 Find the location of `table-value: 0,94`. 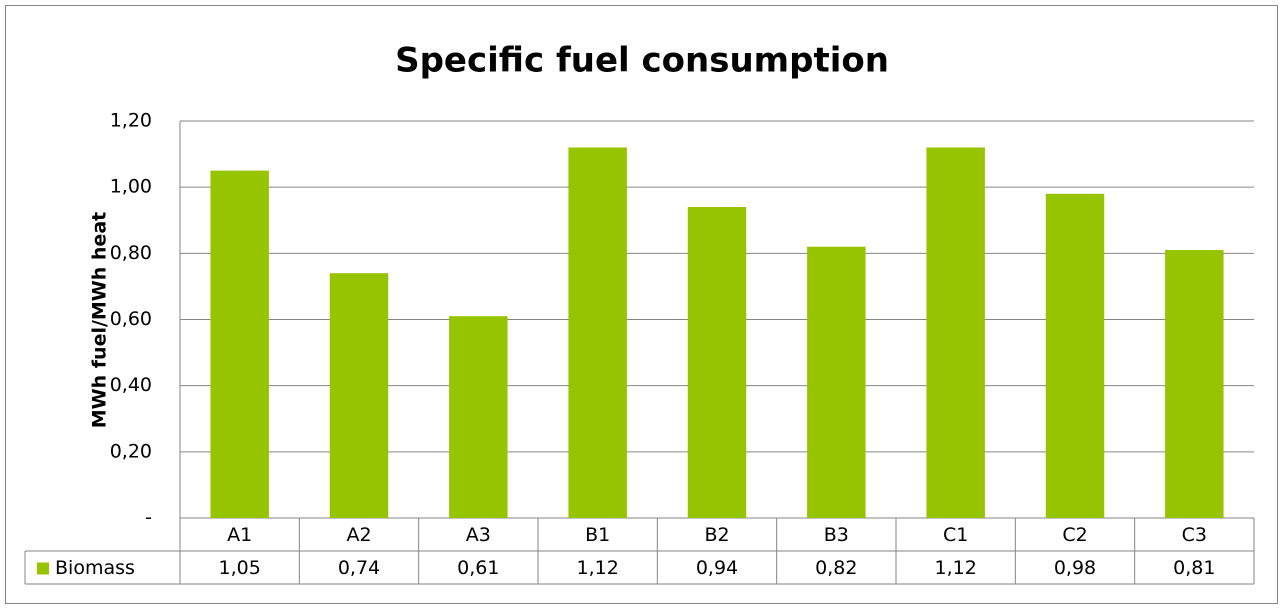

table-value: 0,94 is located at coordinates (717, 568).